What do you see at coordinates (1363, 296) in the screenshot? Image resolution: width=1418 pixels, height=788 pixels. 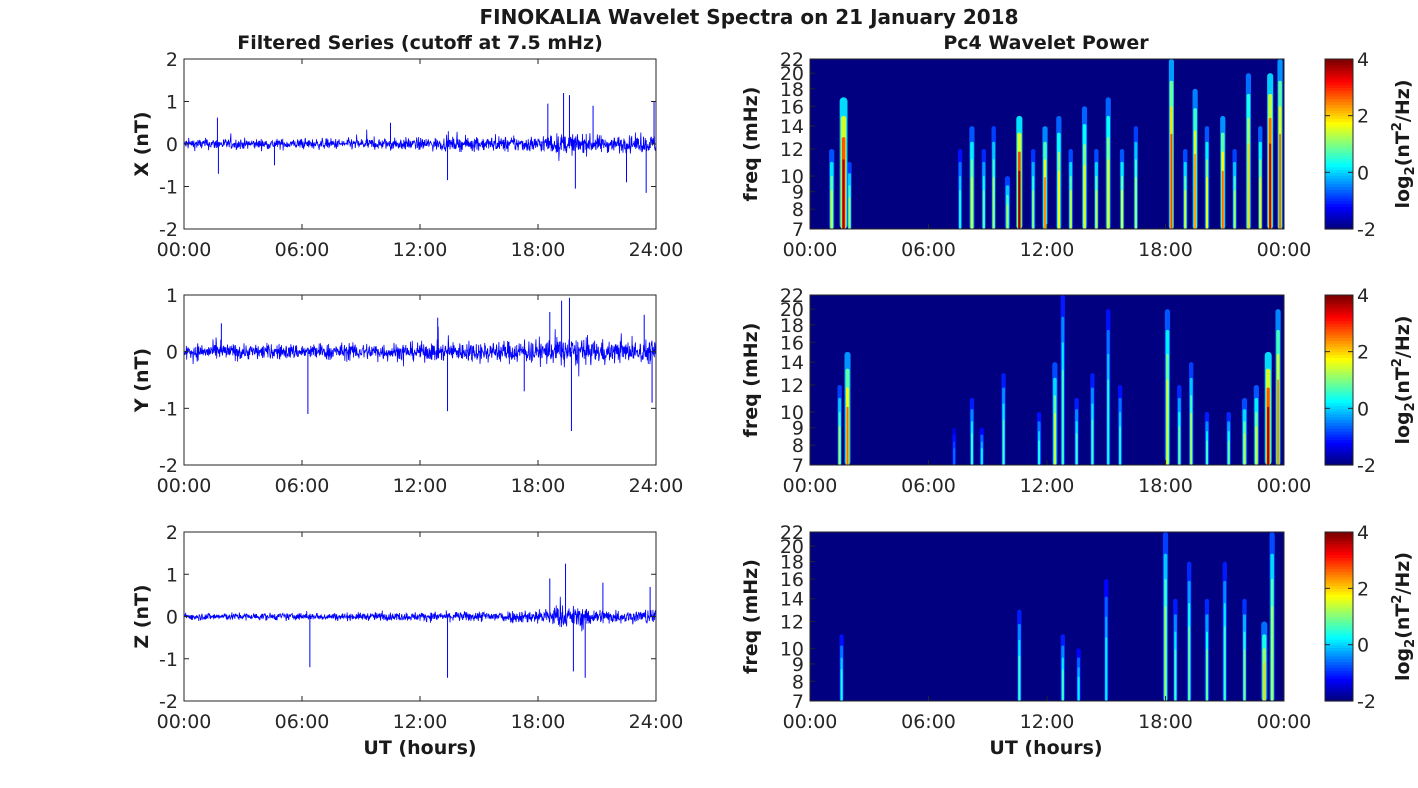 I see `colorbar-tick-label: 4` at bounding box center [1363, 296].